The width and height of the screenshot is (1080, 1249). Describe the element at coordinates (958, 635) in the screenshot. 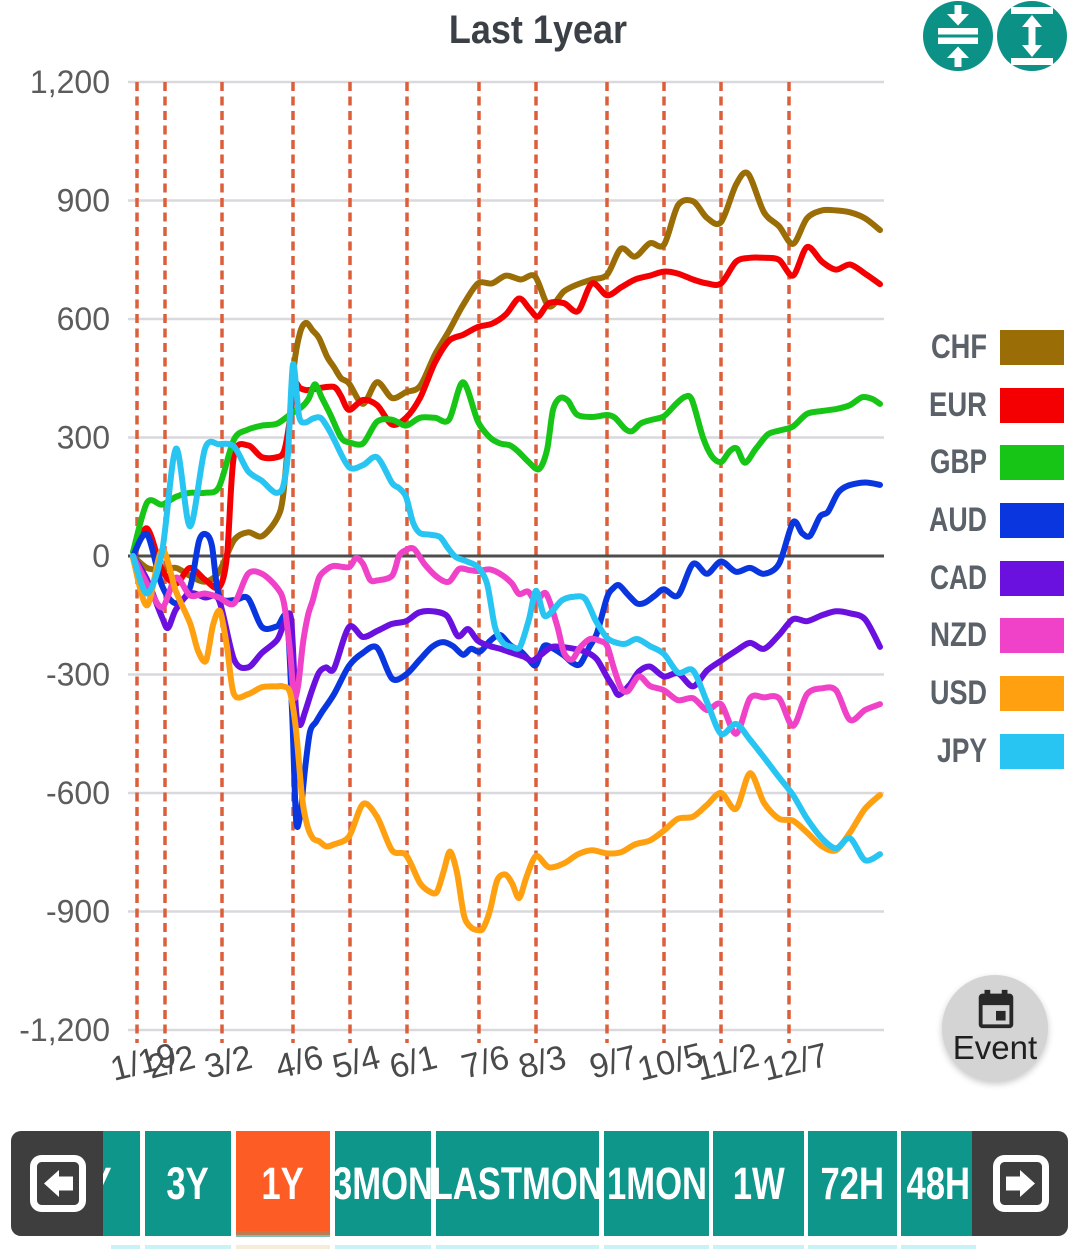

I see `svg-text: NZD` at that location.